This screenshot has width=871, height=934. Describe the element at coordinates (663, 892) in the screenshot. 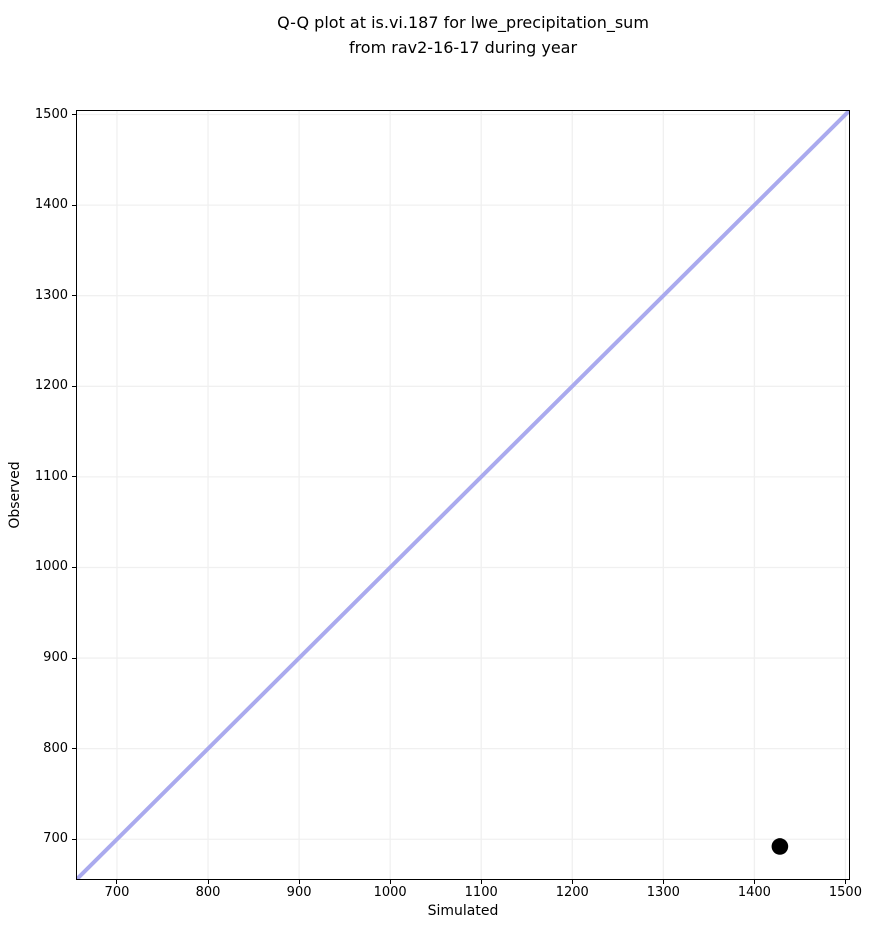

I see `x-tick-label: 1300` at that location.